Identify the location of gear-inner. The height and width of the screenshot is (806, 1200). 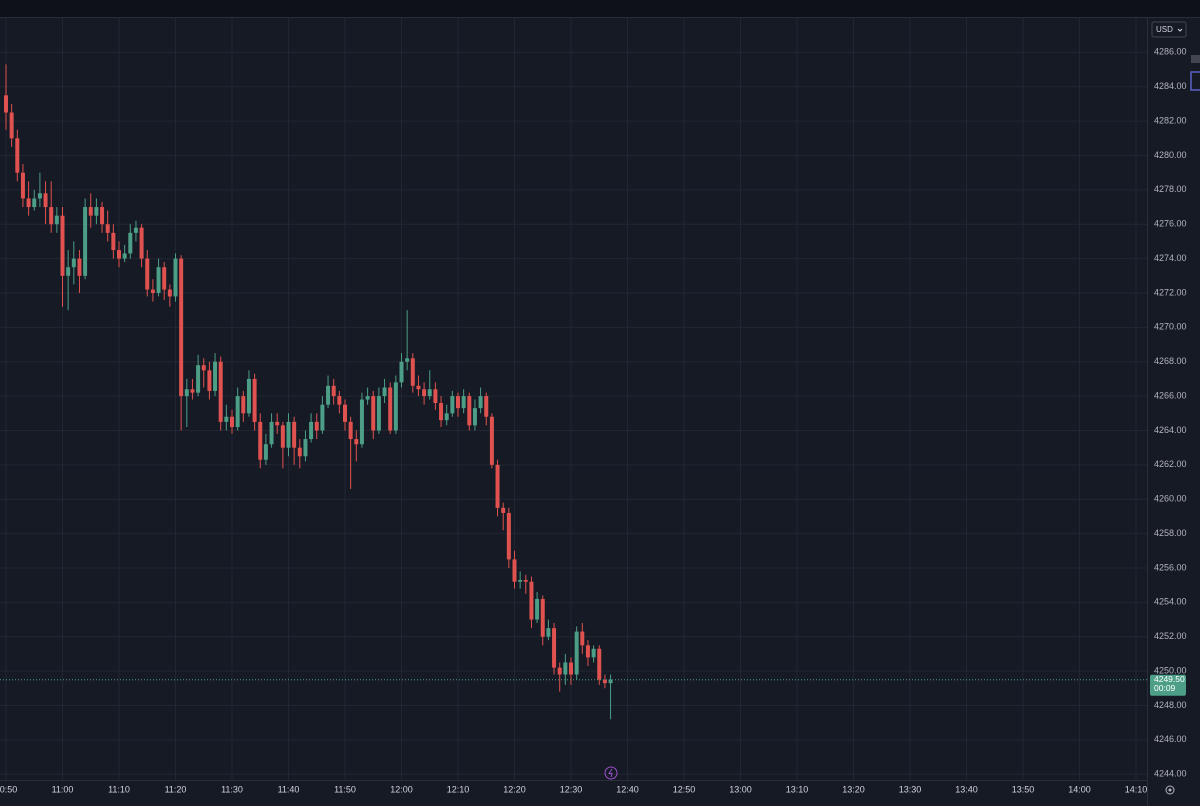
(1170, 790).